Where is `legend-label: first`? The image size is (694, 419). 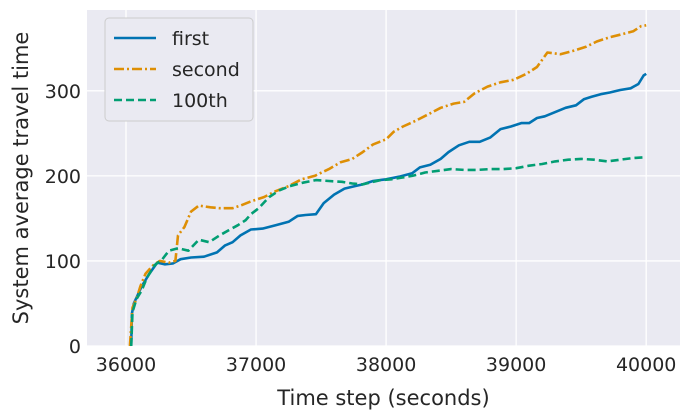 legend-label: first is located at coordinates (190, 39).